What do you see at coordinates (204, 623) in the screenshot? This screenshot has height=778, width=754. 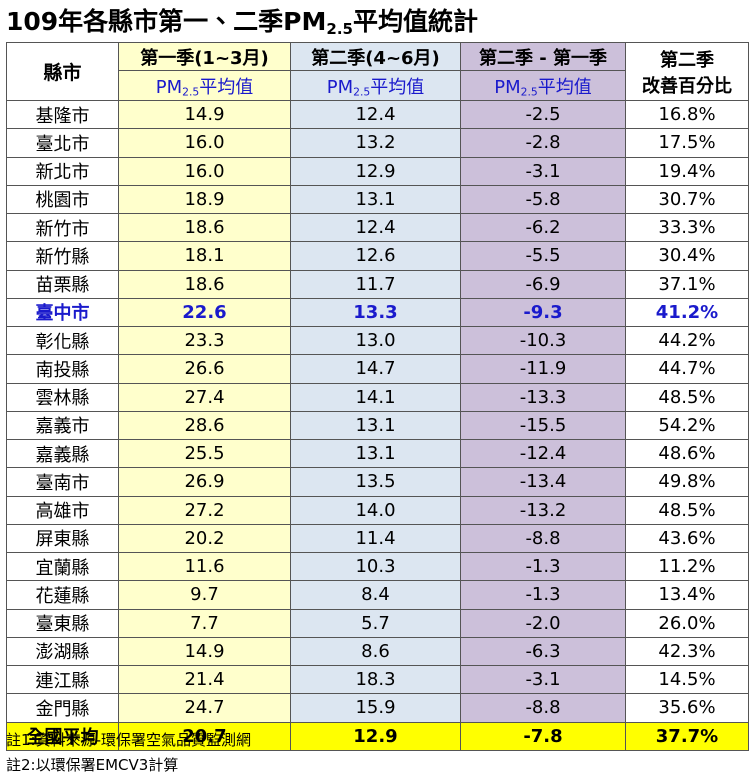 I see `table-cell: 7.7` at bounding box center [204, 623].